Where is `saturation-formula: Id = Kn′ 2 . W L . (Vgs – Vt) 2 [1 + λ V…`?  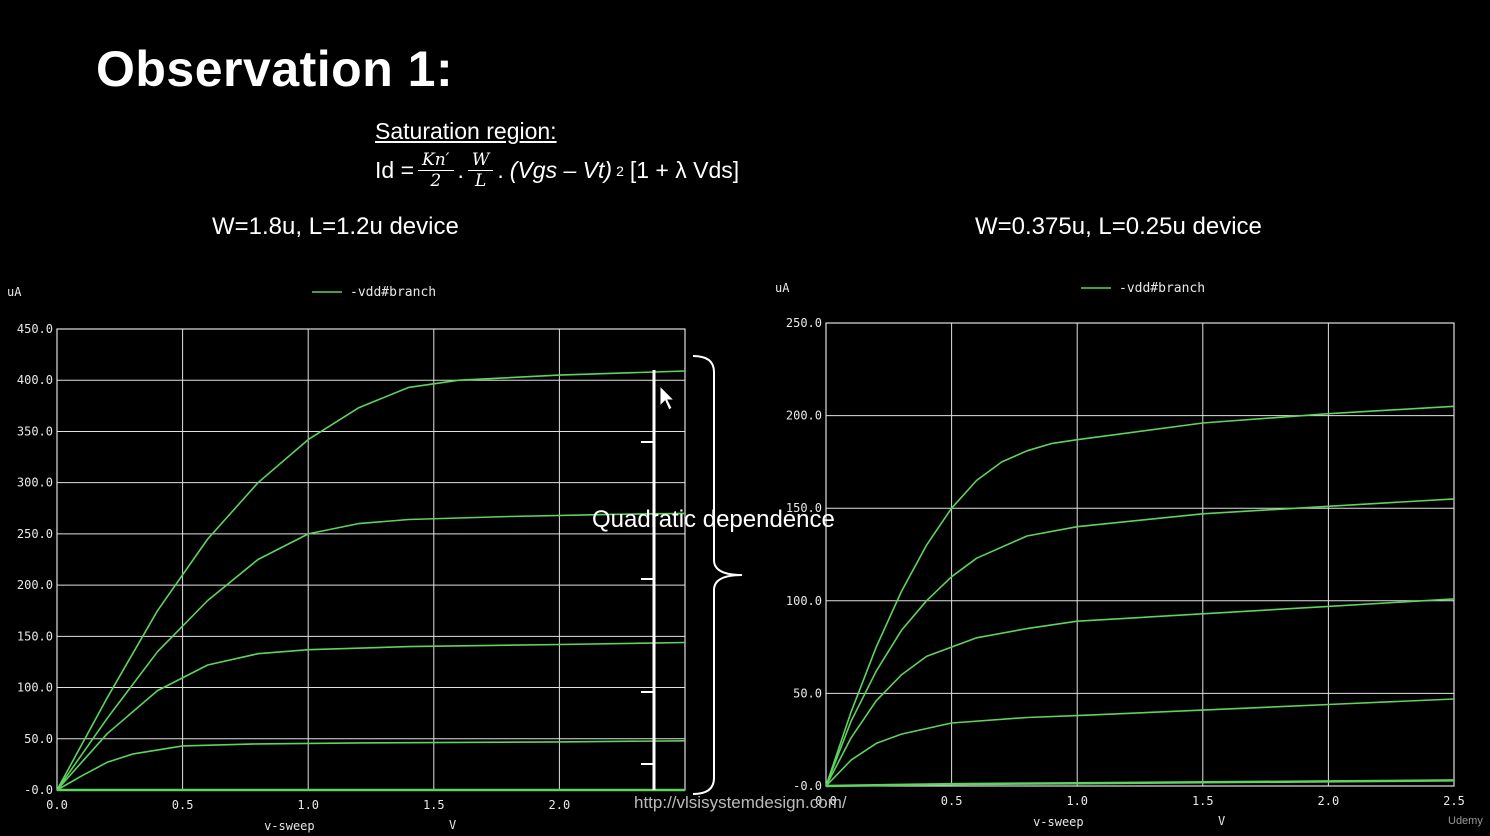 saturation-formula: Id = Kn′ 2 . W L . (Vgs – Vt) 2 [1 + λ V… is located at coordinates (557, 170).